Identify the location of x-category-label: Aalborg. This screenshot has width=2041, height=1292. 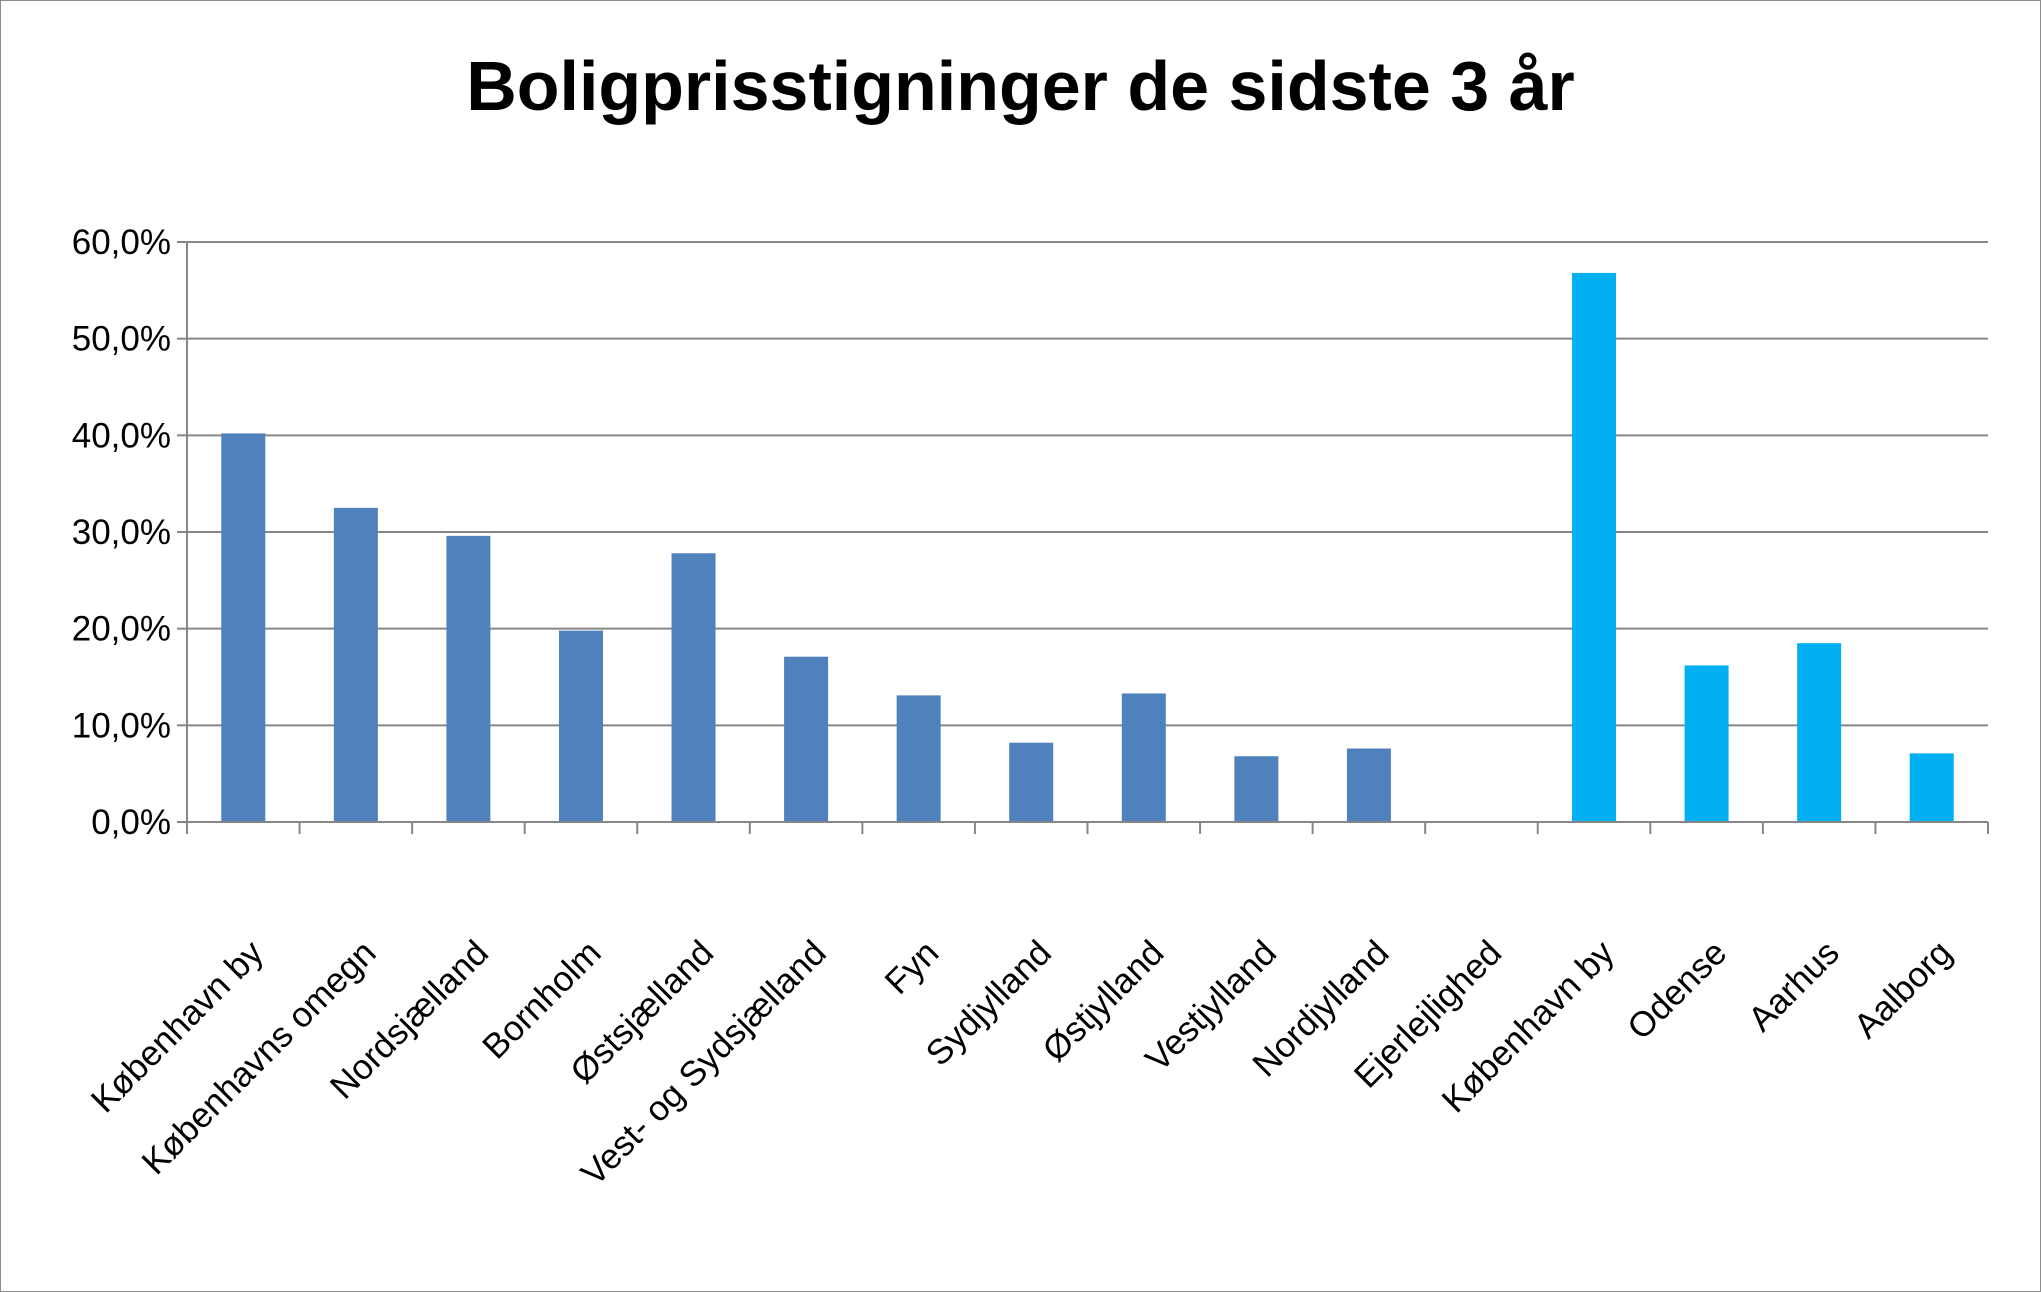
(1902, 989).